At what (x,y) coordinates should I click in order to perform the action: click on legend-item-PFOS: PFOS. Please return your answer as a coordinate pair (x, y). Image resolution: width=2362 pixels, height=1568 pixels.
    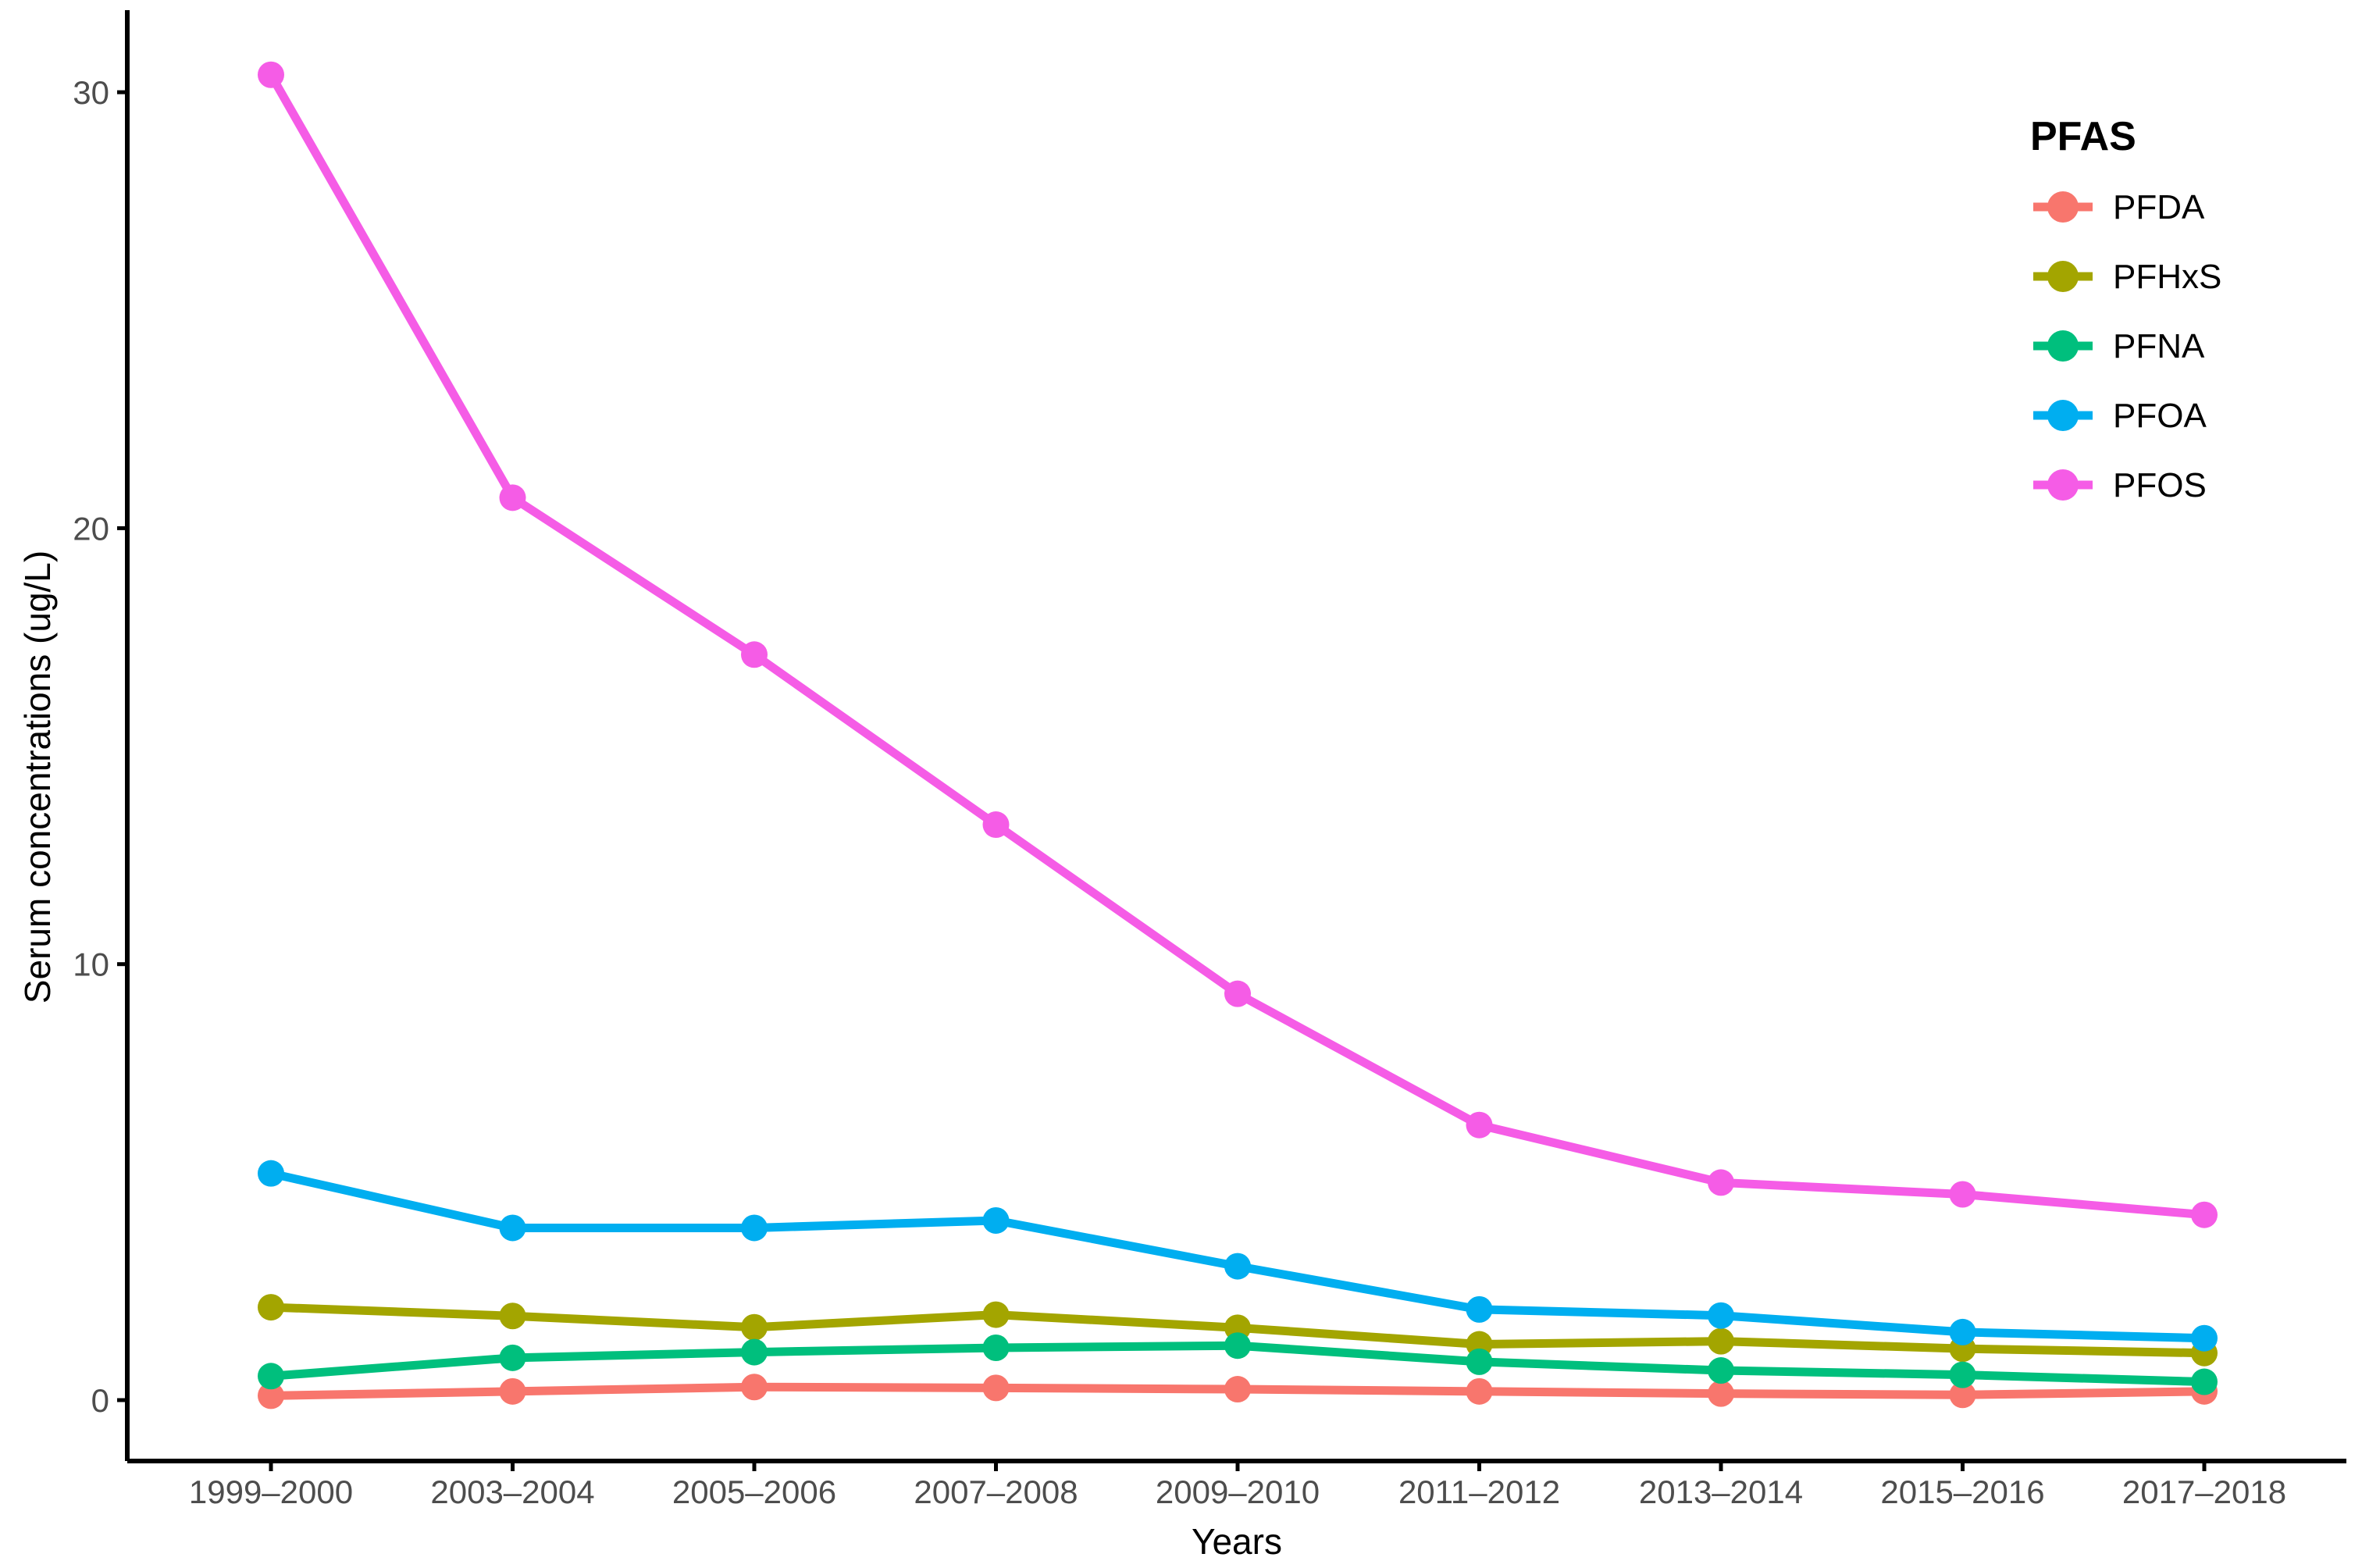
    Looking at the image, I should click on (2120, 485).